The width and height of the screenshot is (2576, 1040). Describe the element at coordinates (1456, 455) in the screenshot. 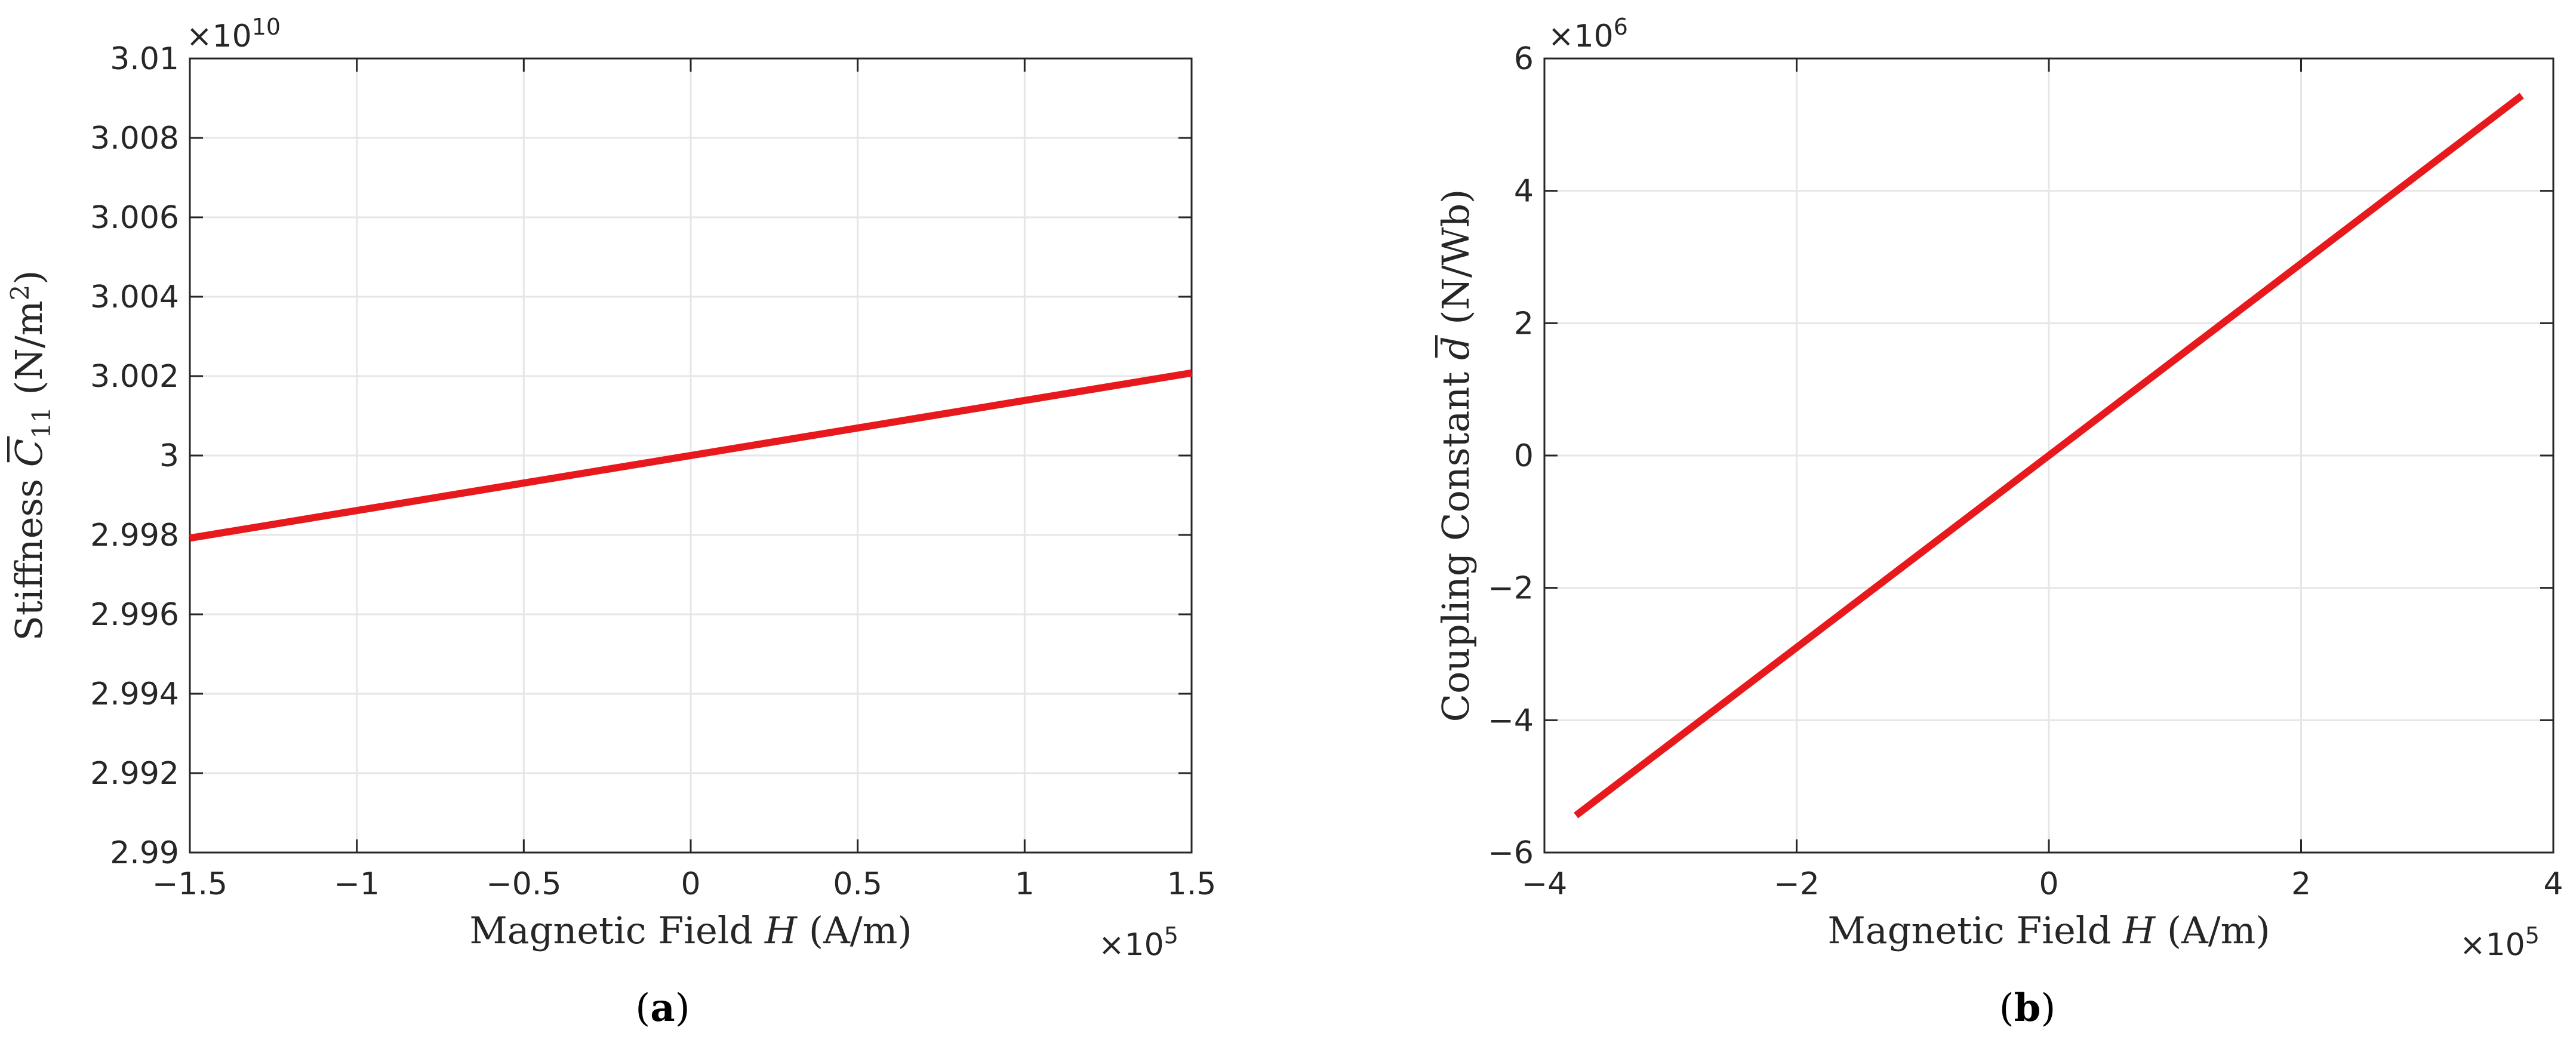

I see `y-axis-label-b: Coupling Constant d (N/Wb)` at that location.